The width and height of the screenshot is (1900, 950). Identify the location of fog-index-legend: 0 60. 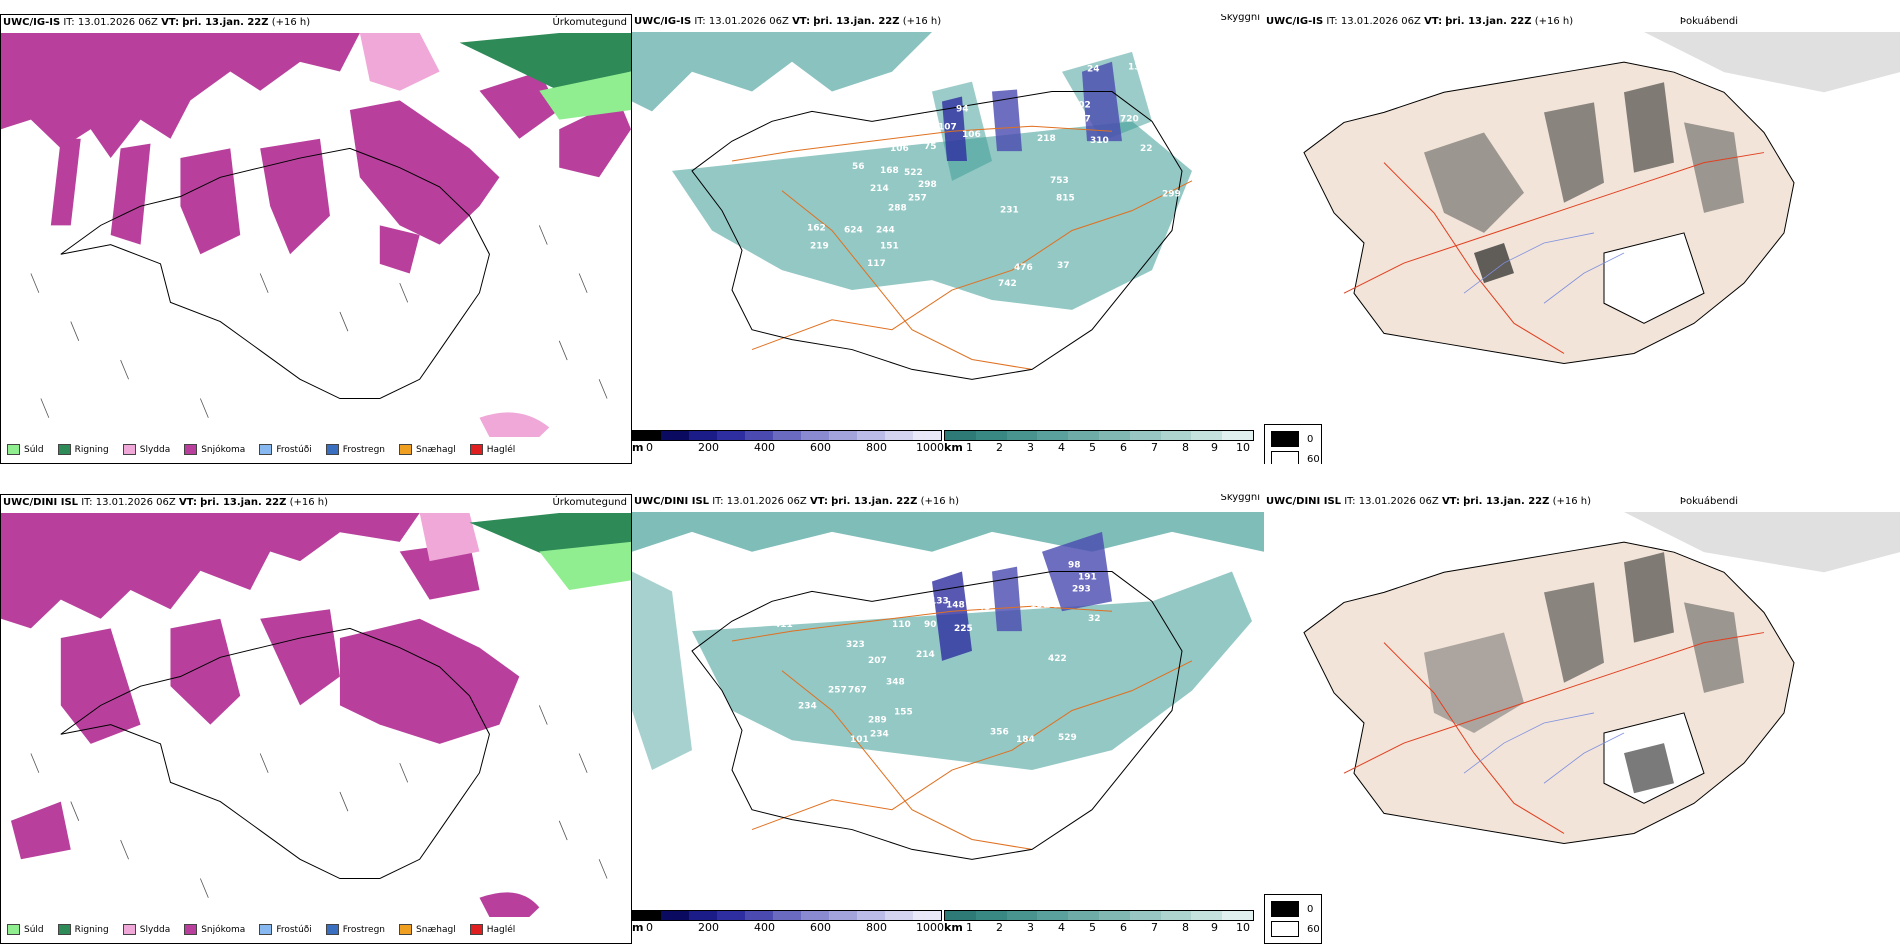
(1293, 444).